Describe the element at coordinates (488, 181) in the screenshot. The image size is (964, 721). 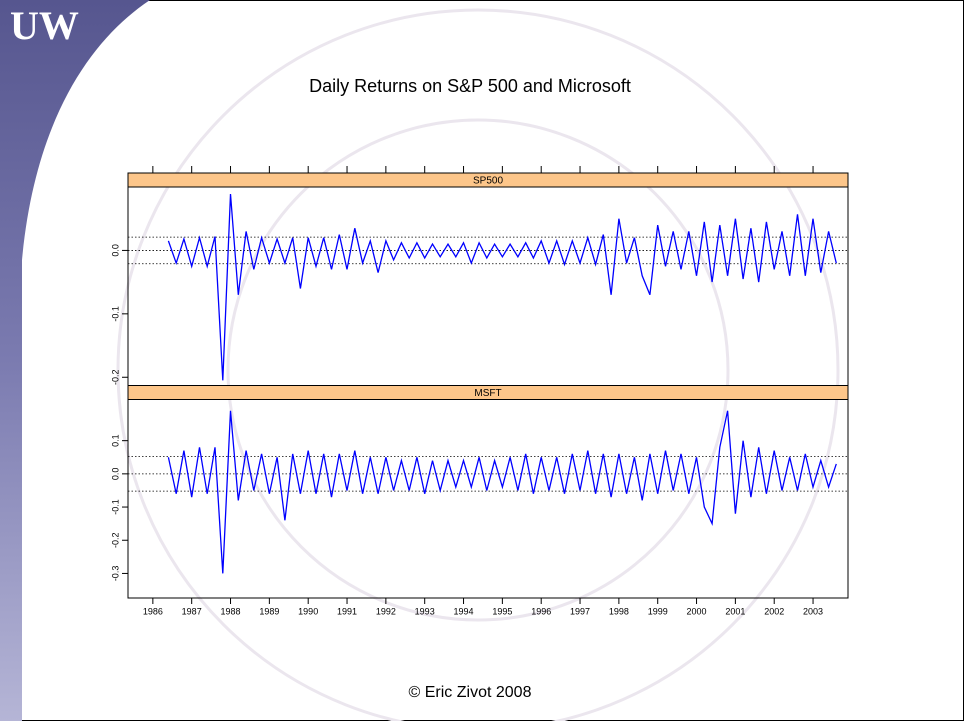
I see `panel-title: SP500` at that location.